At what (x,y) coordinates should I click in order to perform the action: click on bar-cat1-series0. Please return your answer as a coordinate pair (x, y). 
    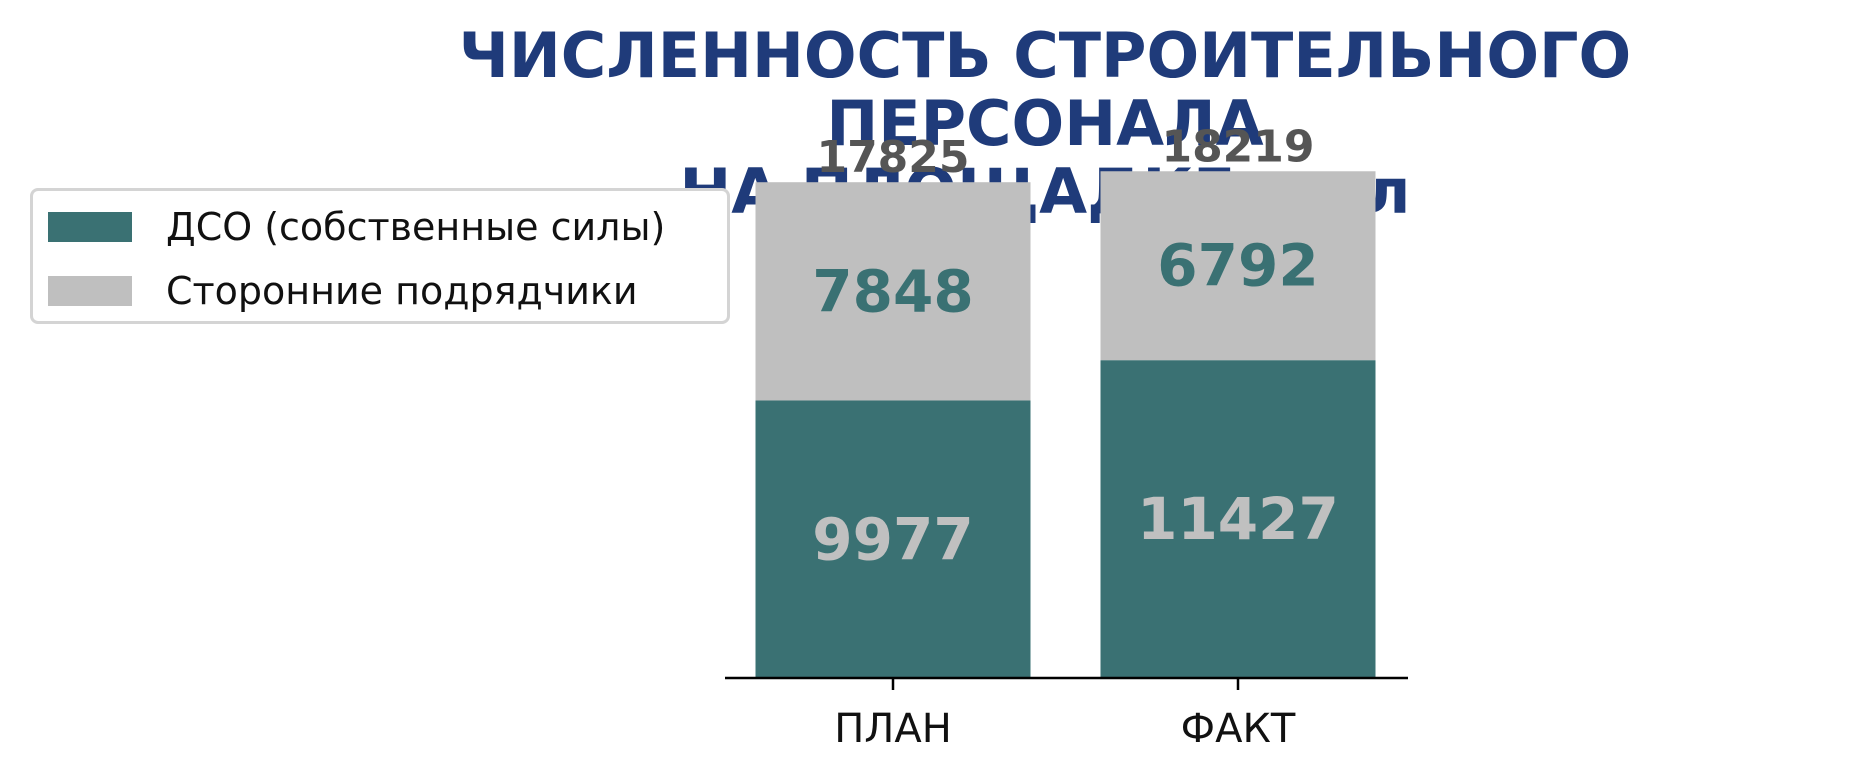
    Looking at the image, I should click on (1238, 519).